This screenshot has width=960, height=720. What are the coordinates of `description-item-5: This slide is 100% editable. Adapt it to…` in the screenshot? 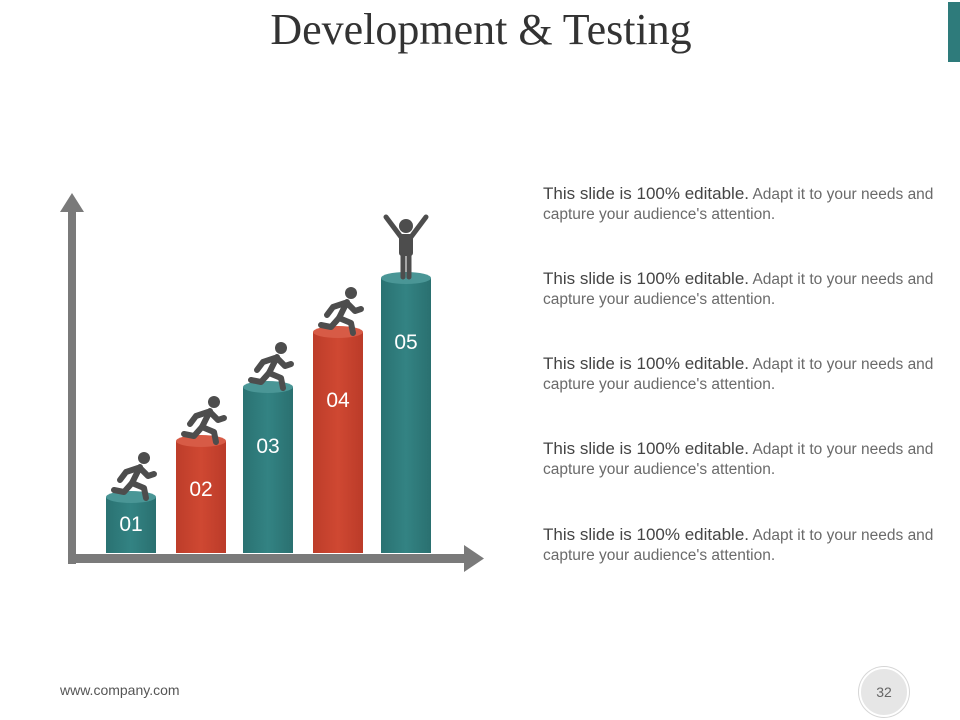 It's located at (743, 545).